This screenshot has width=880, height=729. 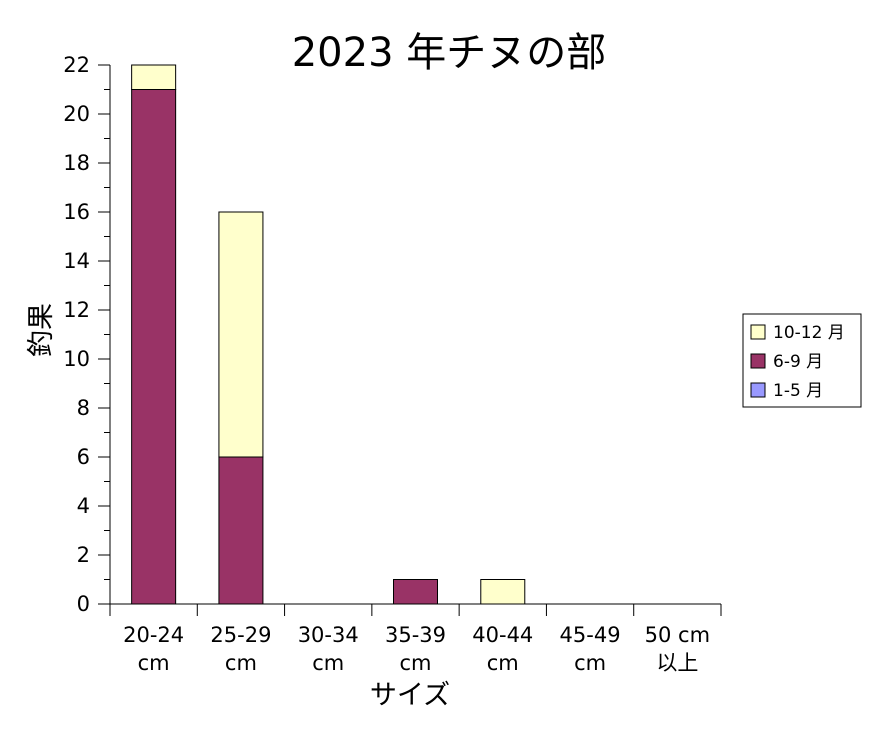 I want to click on x-category-label: 50 cm, so click(x=677, y=635).